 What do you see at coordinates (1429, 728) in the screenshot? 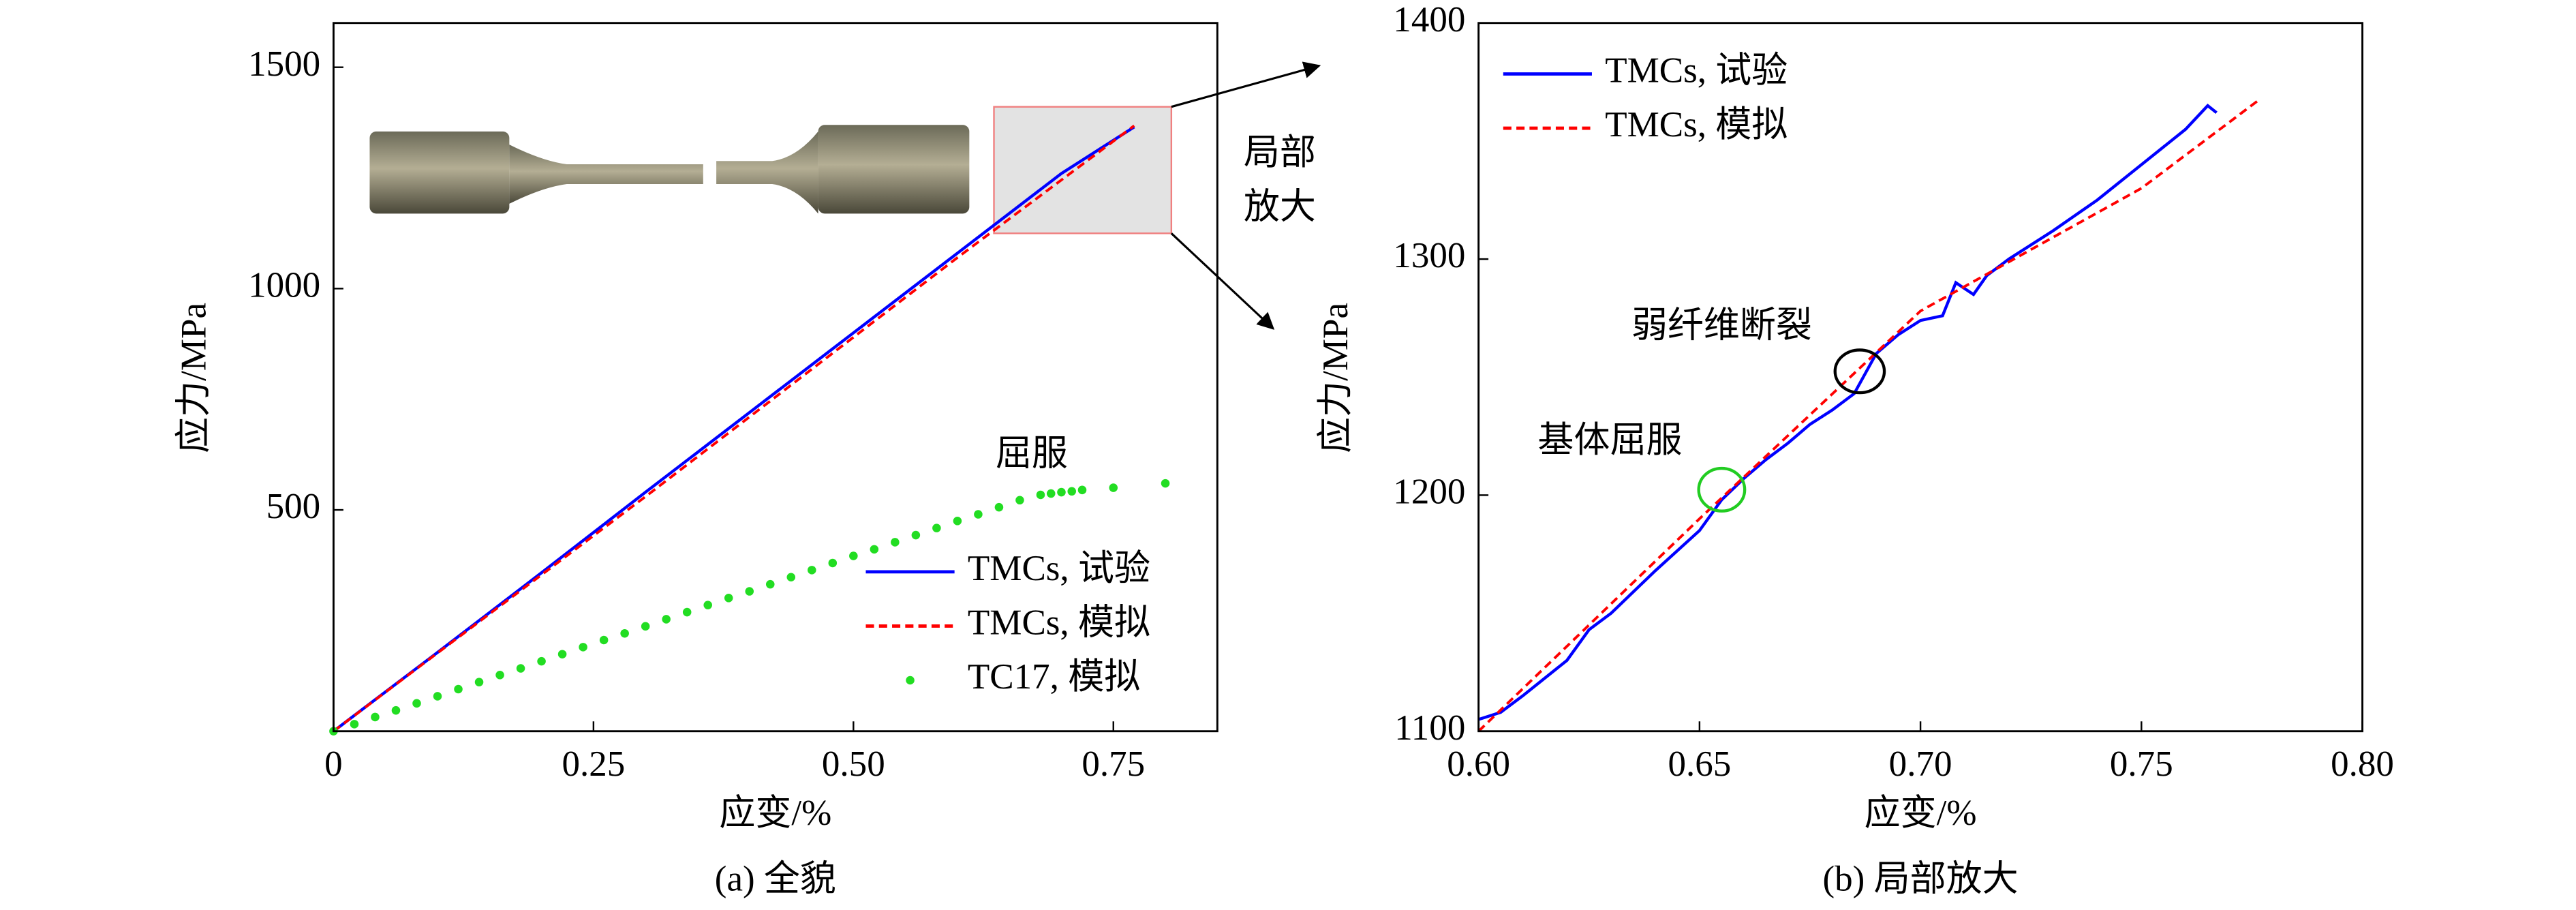
I see `y-tick-label: 1100` at bounding box center [1429, 728].